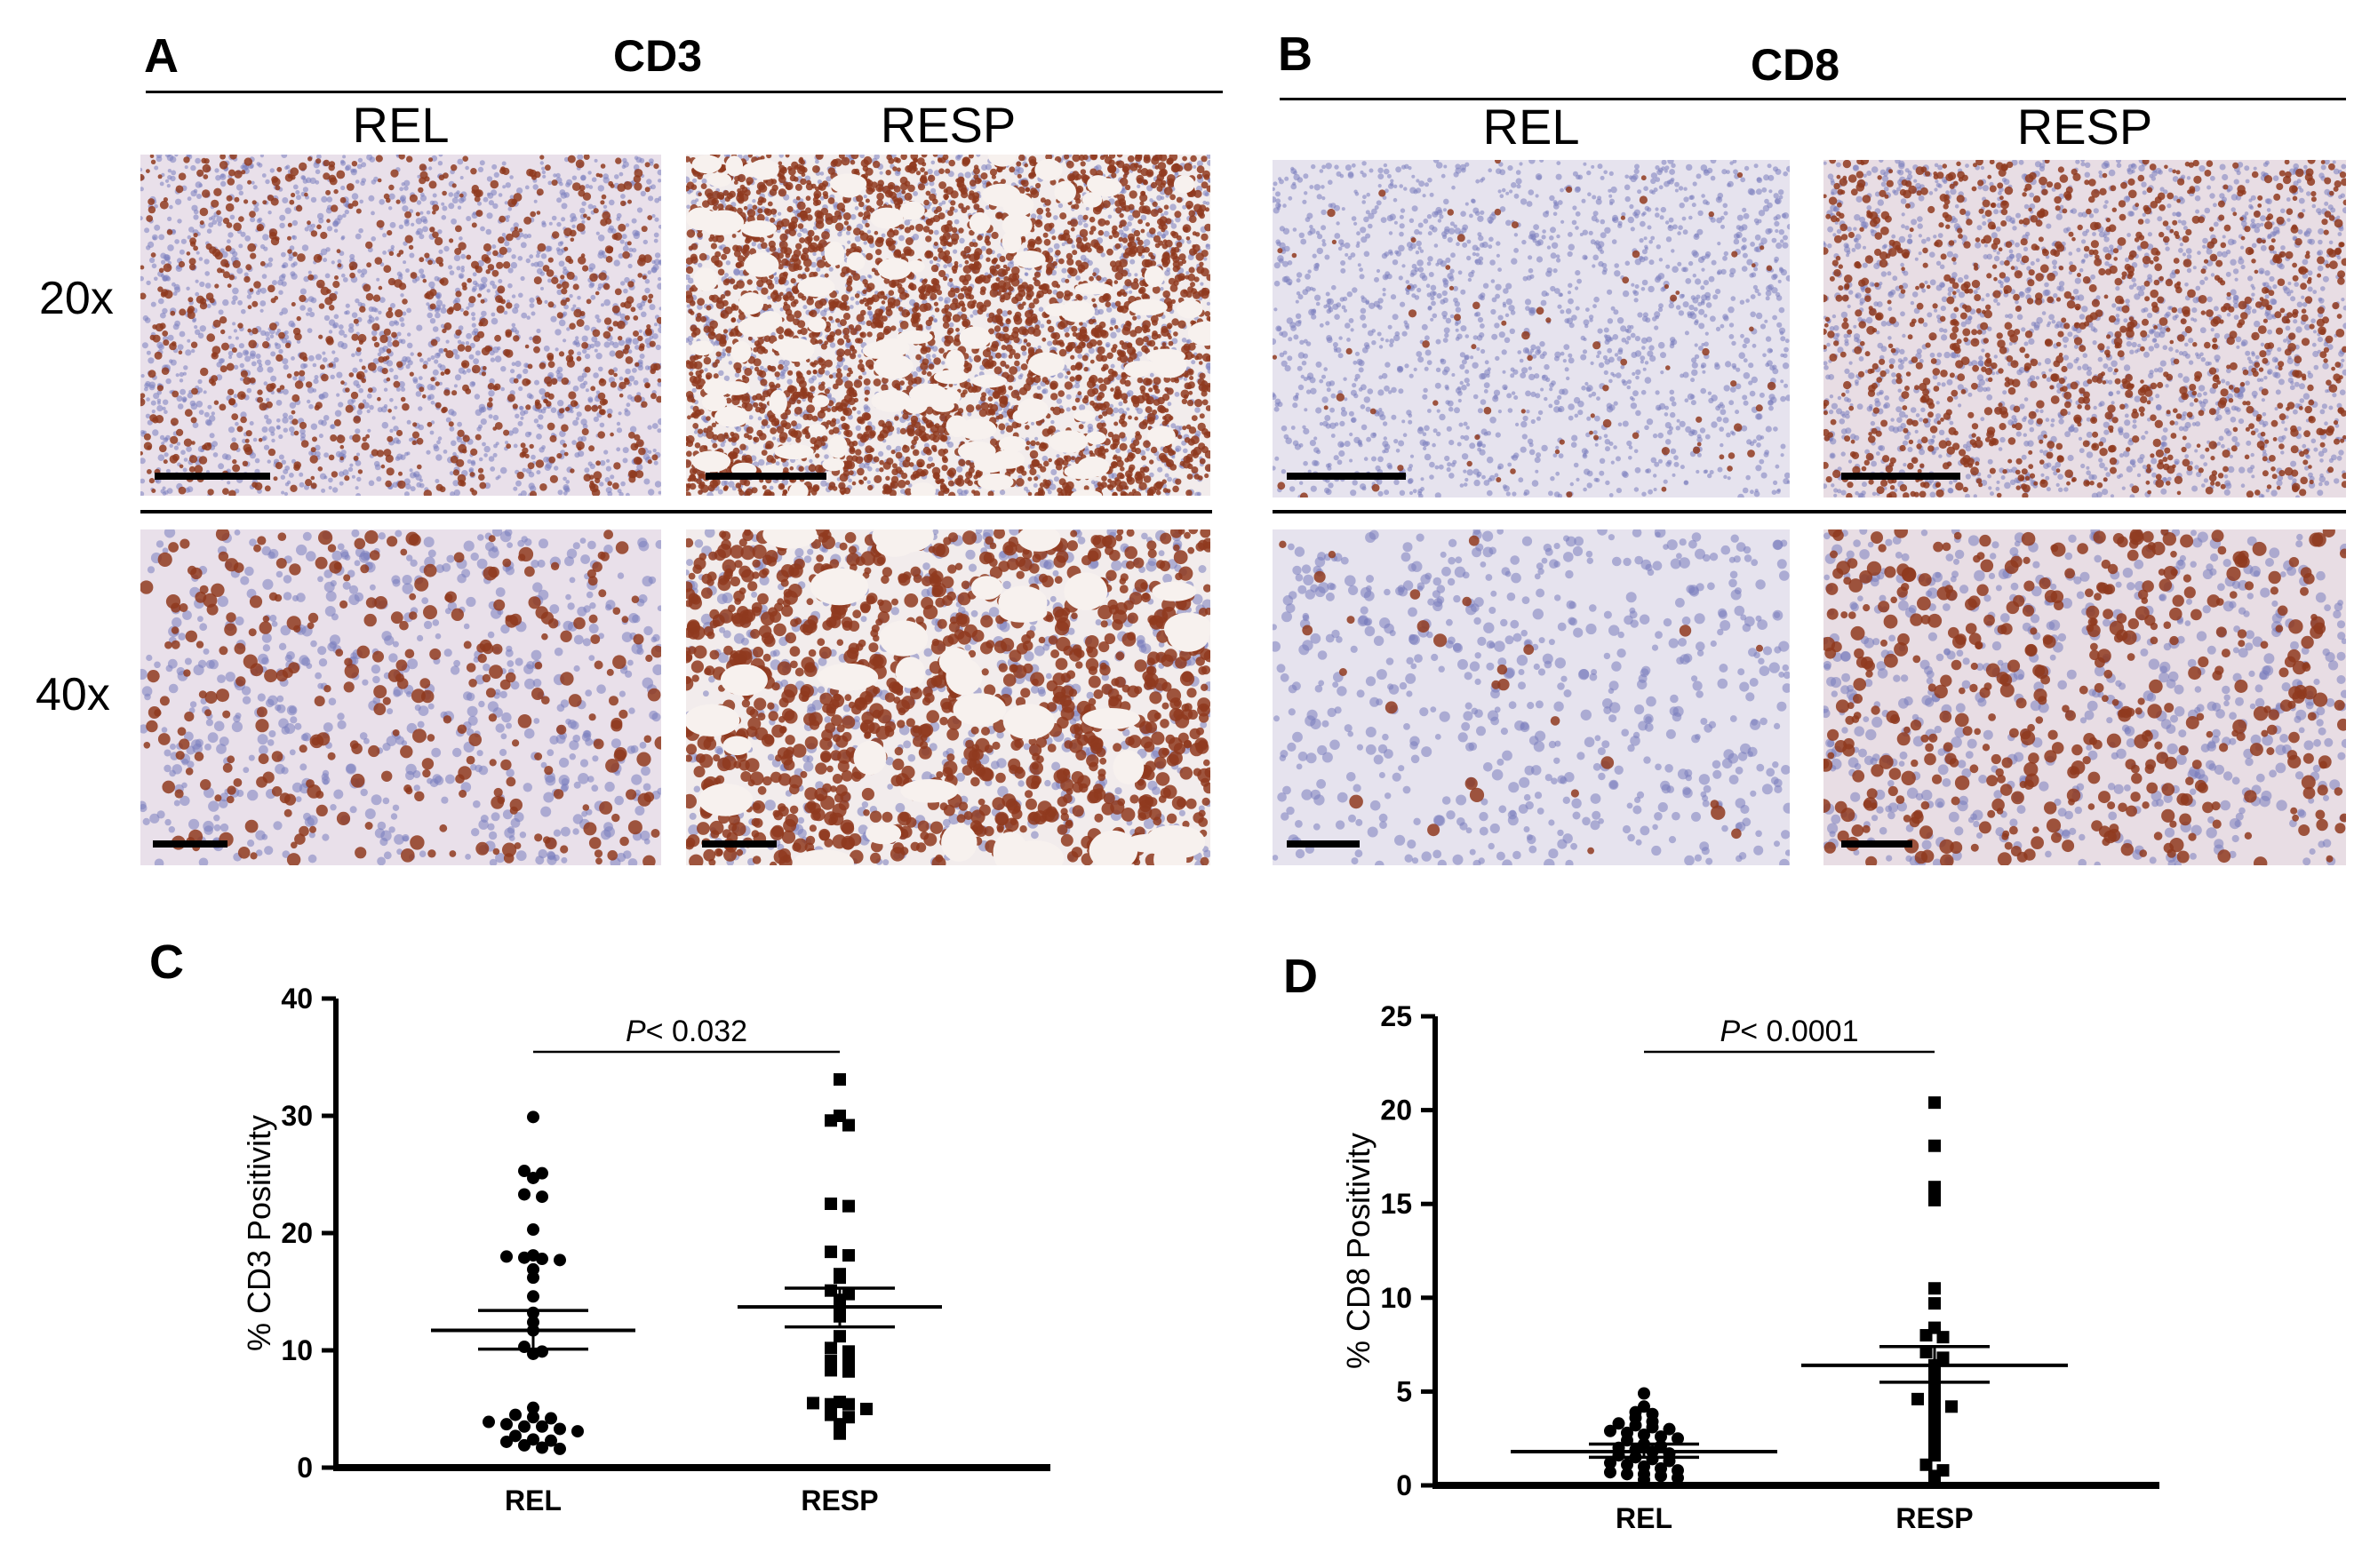 This screenshot has height=1568, width=2378. I want to click on micrograph-cd3-rel-20x, so click(400, 326).